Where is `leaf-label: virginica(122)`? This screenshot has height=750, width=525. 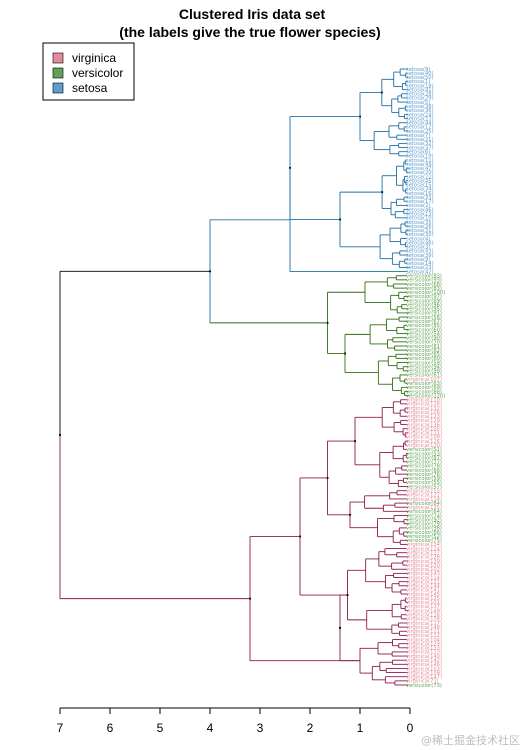 leaf-label: virginica(122) is located at coordinates (424, 496).